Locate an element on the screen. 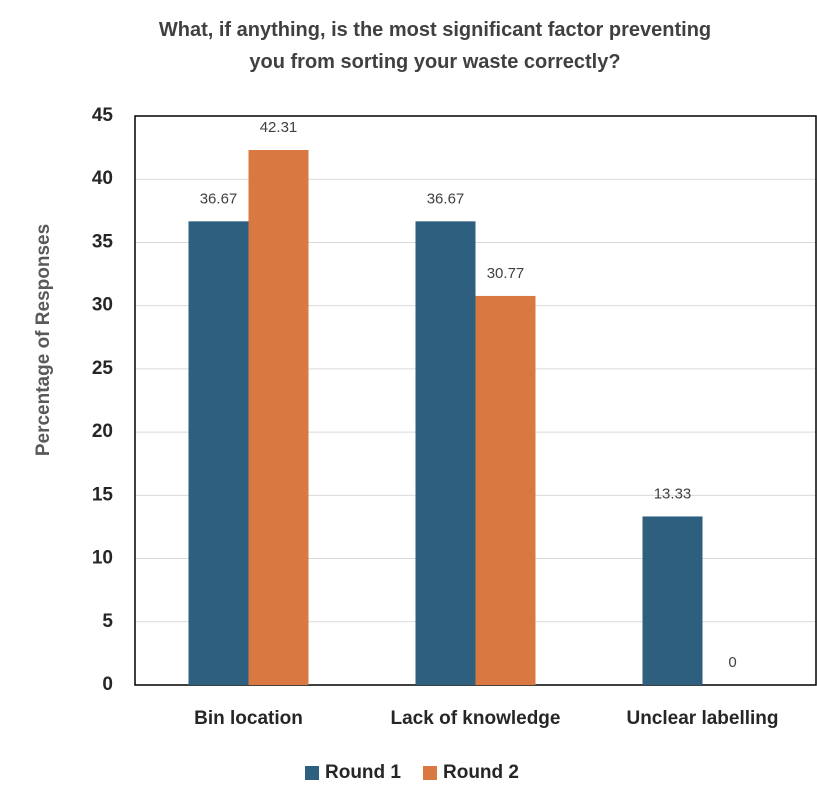  value-label: 0 is located at coordinates (732, 662).